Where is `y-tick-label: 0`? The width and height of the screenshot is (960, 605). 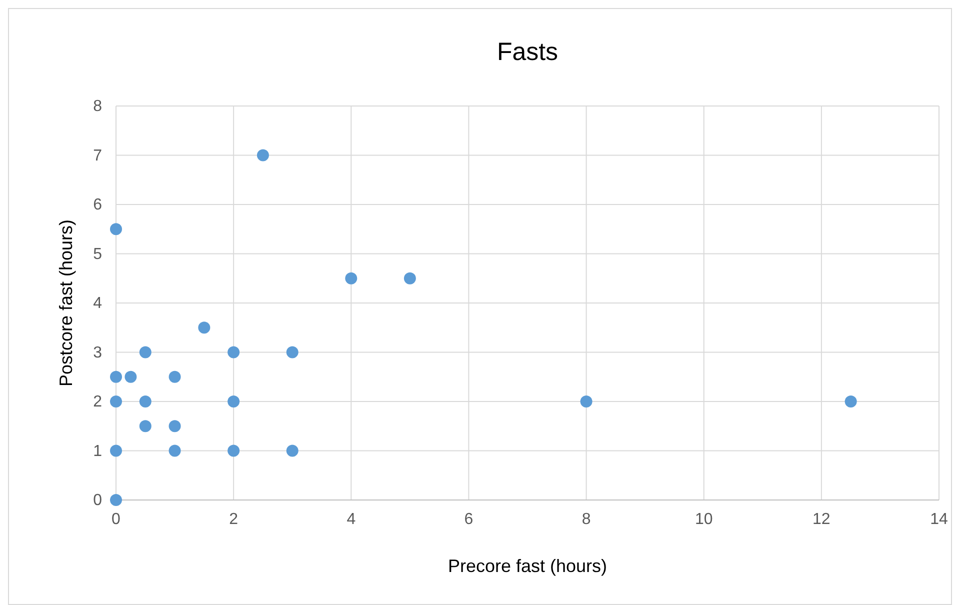 y-tick-label: 0 is located at coordinates (97, 500).